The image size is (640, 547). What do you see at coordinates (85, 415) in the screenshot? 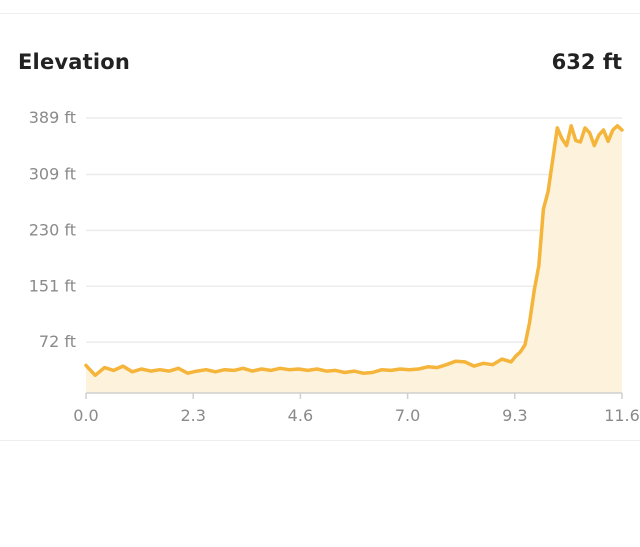
I see `x-tick-label: 0.0` at bounding box center [85, 415].